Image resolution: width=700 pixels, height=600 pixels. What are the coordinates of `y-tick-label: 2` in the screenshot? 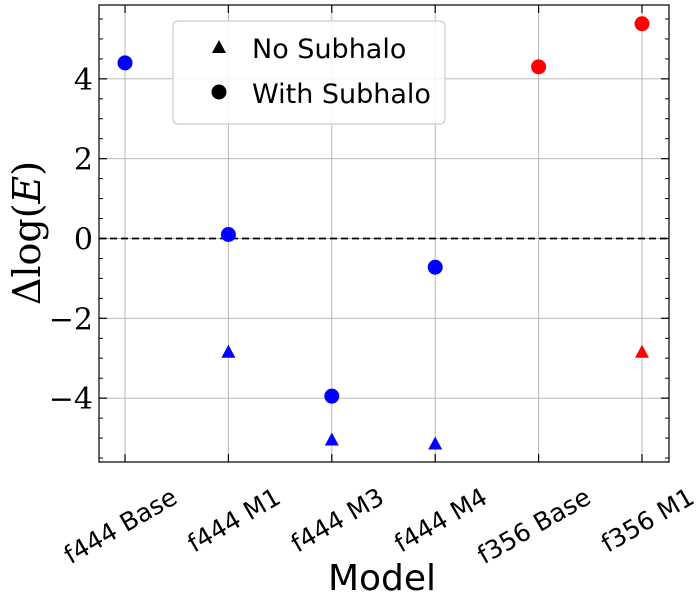 It's located at (83, 160).